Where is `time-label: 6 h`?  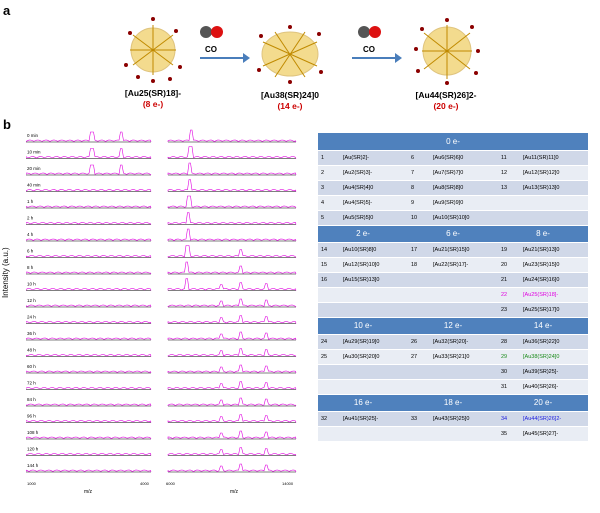
time-label: 6 h is located at coordinates (30, 251).